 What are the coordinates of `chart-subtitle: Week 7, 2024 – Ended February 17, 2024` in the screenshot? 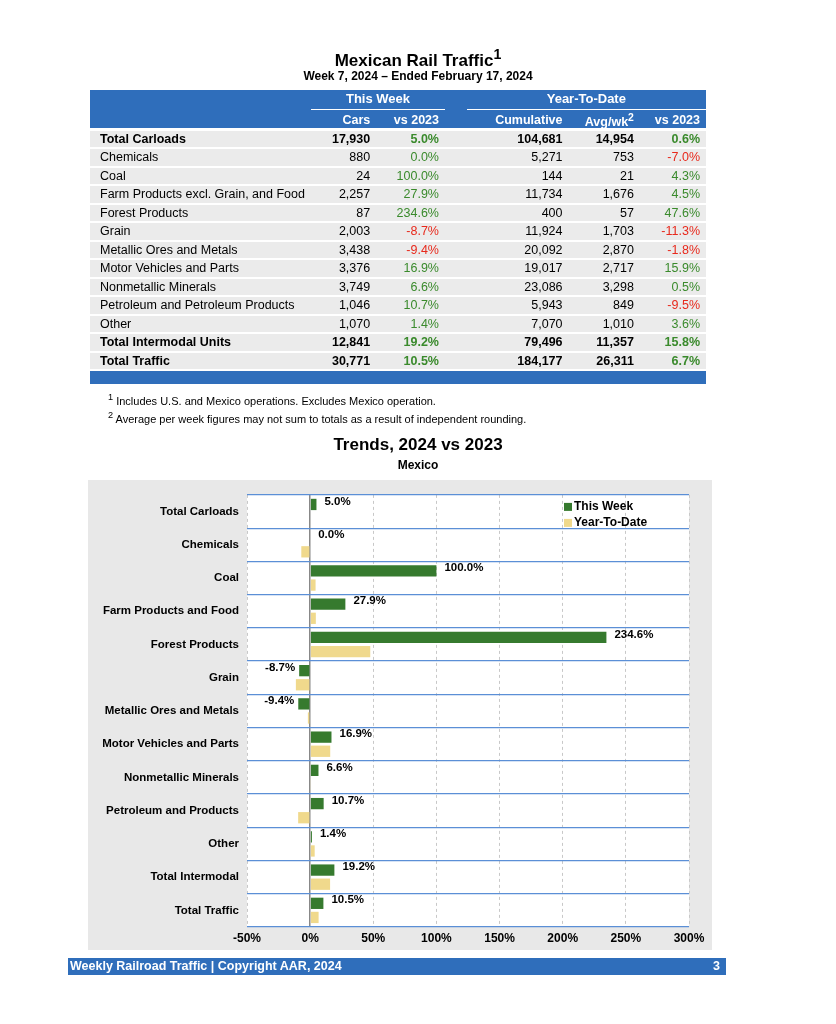 It's located at (418, 76).